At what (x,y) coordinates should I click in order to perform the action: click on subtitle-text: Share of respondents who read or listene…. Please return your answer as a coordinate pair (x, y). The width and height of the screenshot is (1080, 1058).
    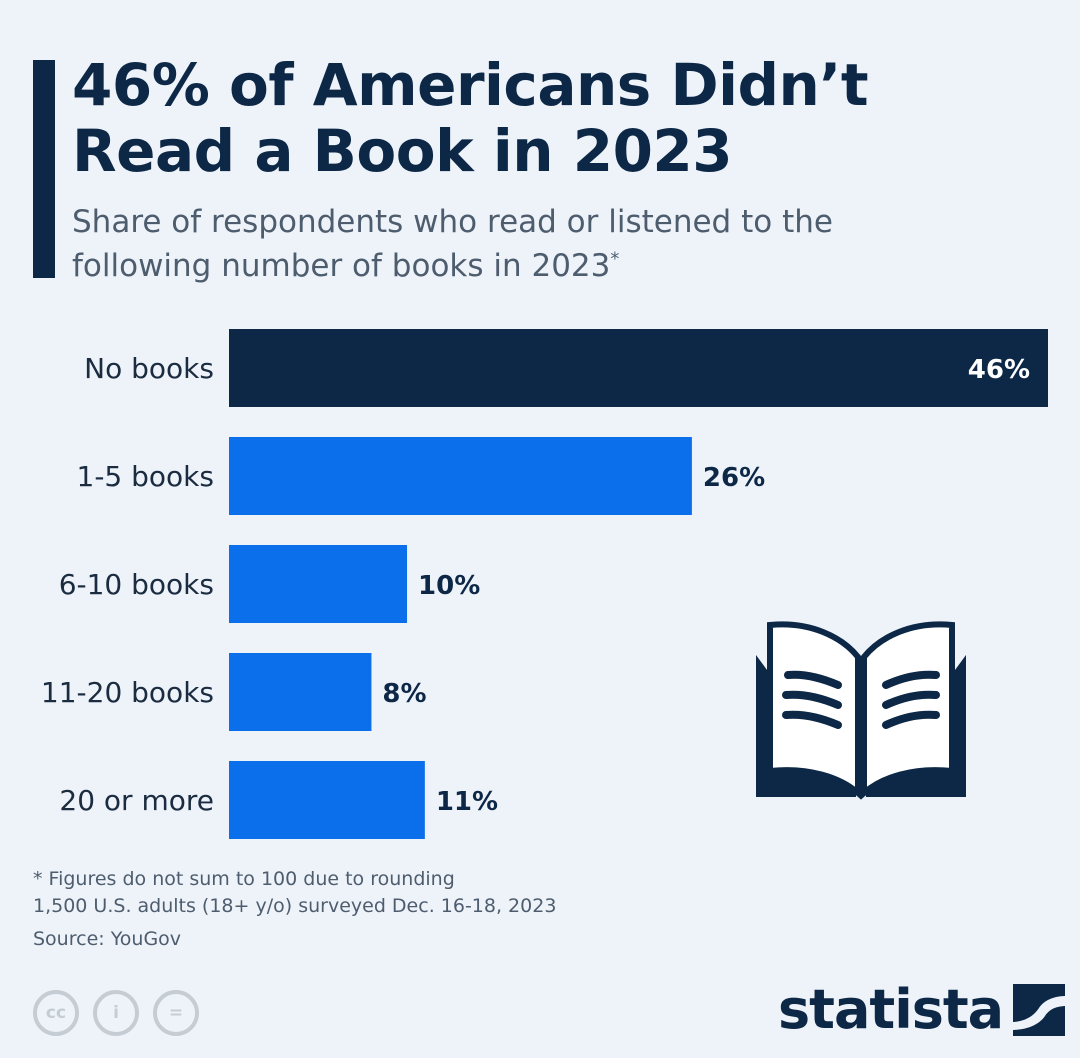
    Looking at the image, I should click on (452, 244).